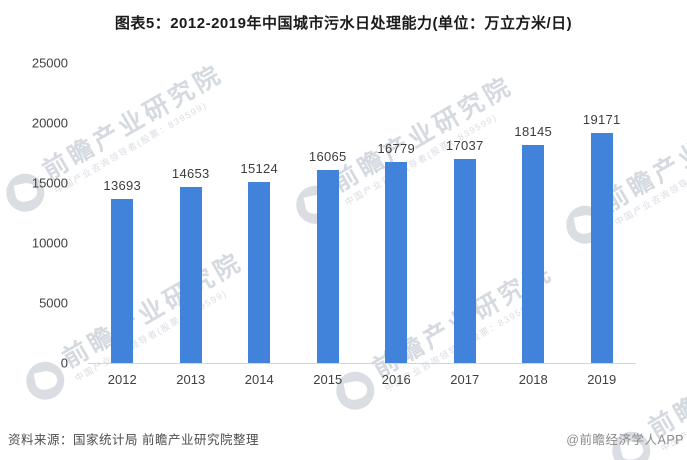  Describe the element at coordinates (533, 132) in the screenshot. I see `bar-value-label: 18145` at that location.